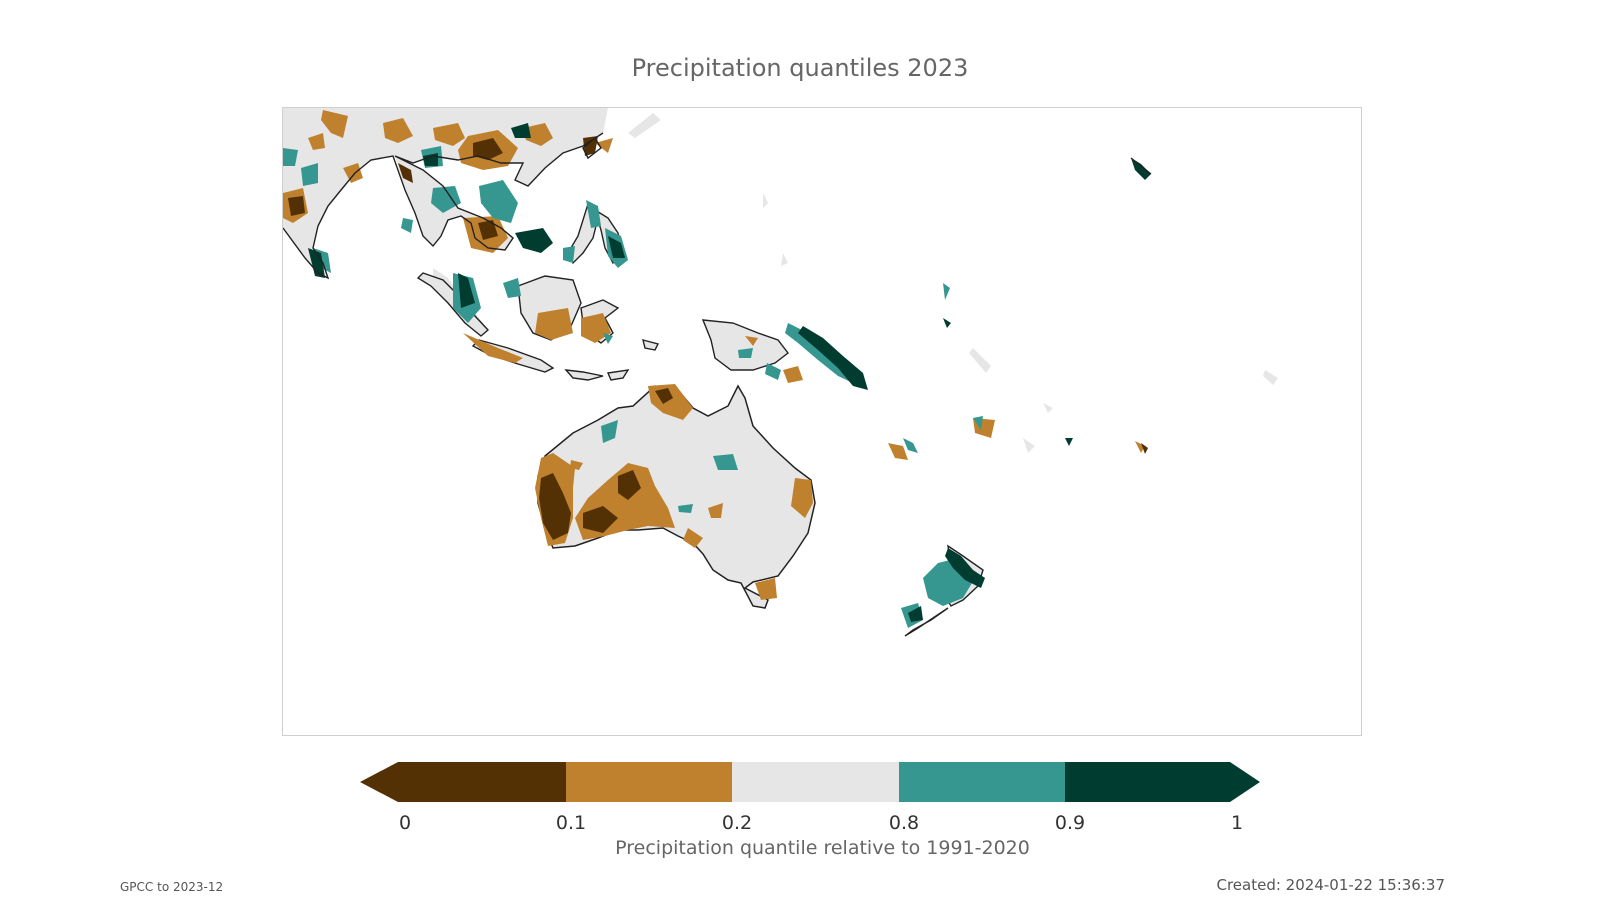  What do you see at coordinates (172, 887) in the screenshot?
I see `data-source-note: GPCC to 2023-12` at bounding box center [172, 887].